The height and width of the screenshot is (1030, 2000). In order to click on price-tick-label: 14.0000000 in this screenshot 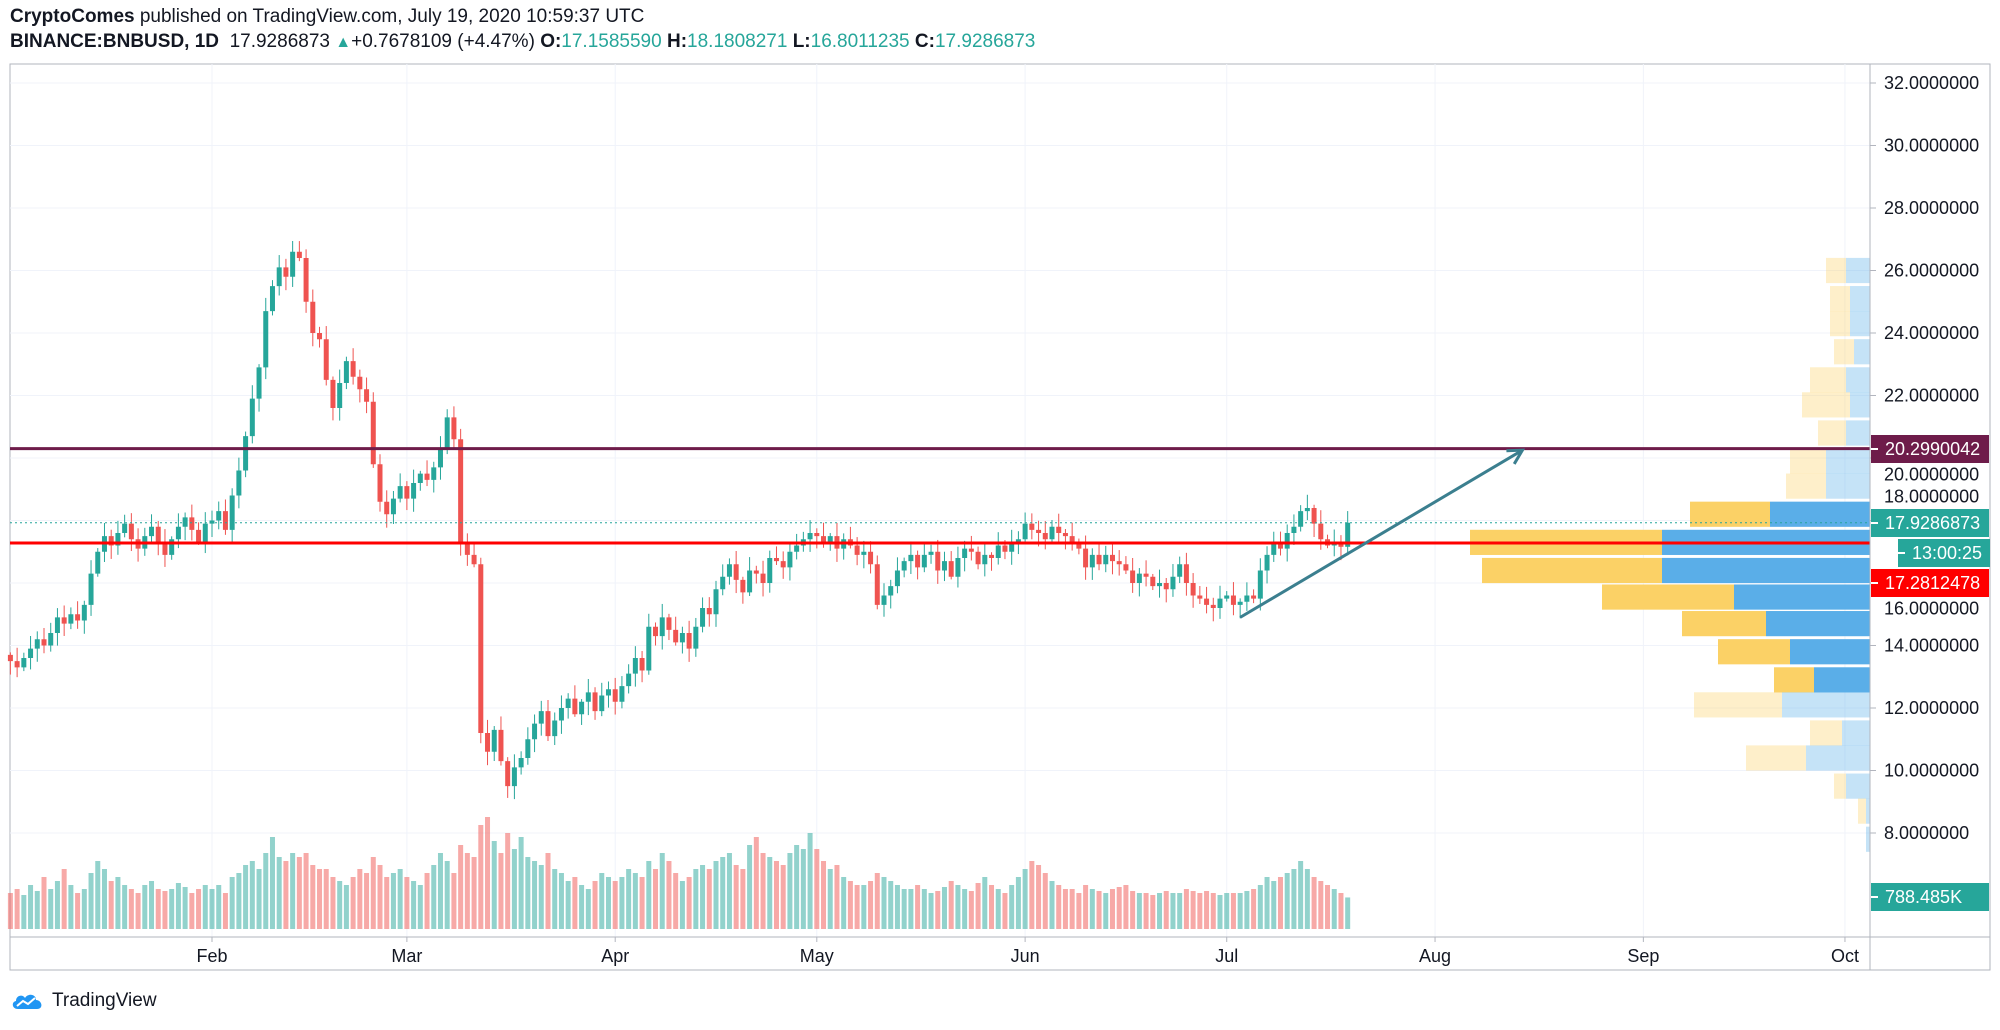, I will do `click(1931, 646)`.